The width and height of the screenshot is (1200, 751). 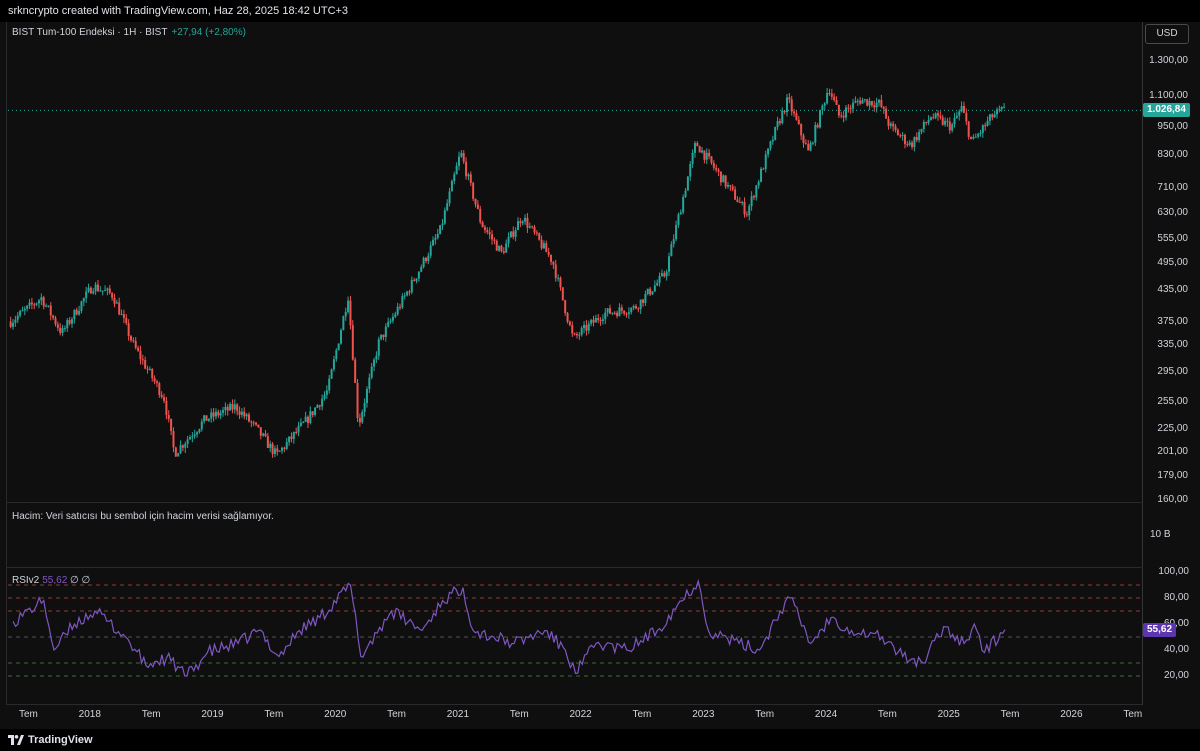 What do you see at coordinates (1172, 126) in the screenshot?
I see `price-axis-tick: 950,00` at bounding box center [1172, 126].